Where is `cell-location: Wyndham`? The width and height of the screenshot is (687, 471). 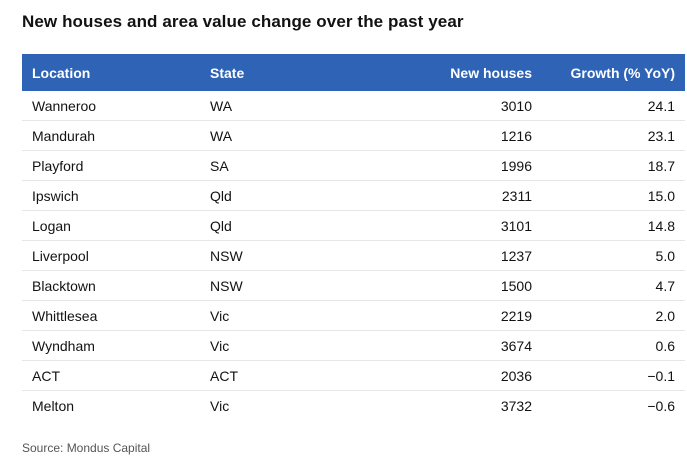
cell-location: Wyndham is located at coordinates (116, 345).